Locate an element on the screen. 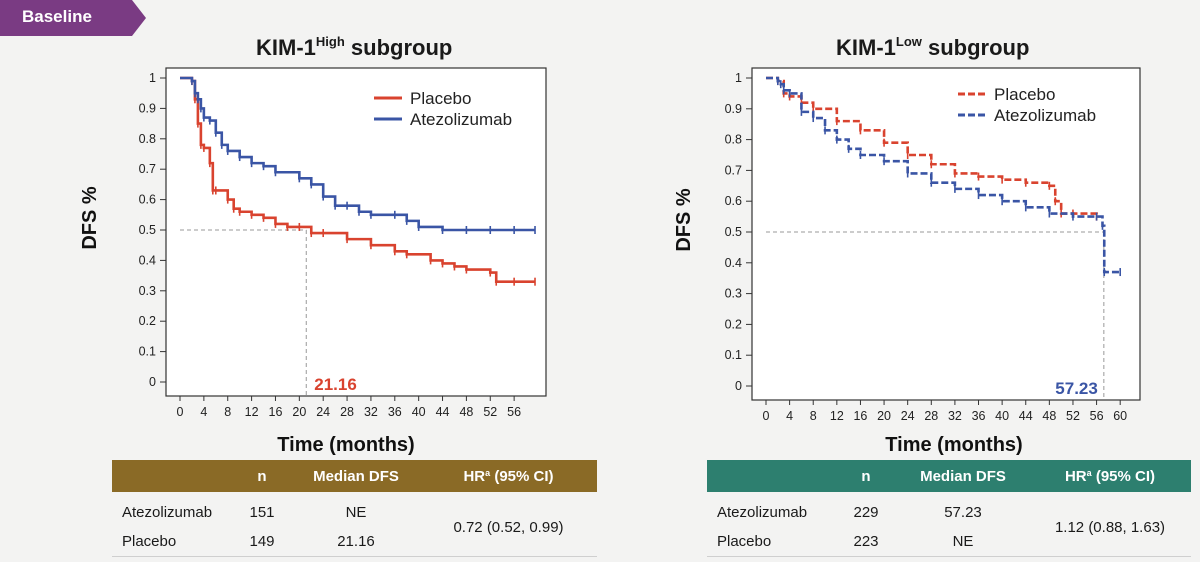  median-label: 57.23 is located at coordinates (1076, 388).